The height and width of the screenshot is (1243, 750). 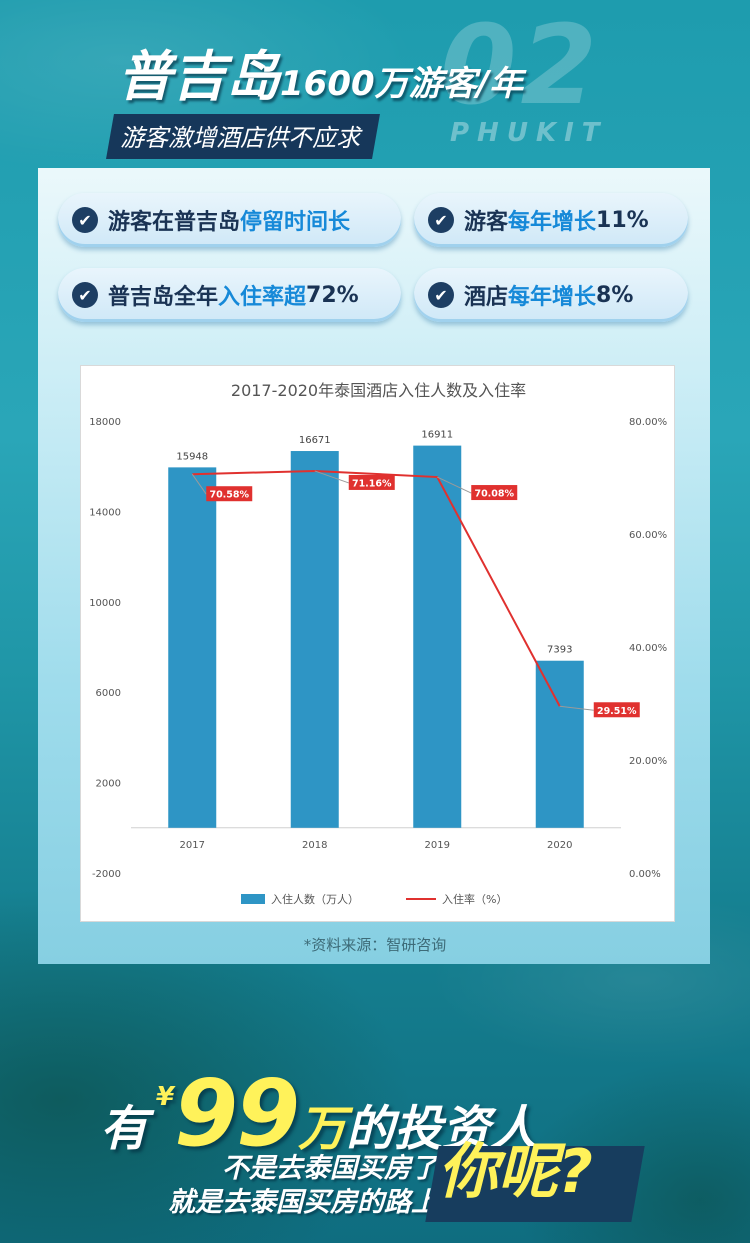 I want to click on slogan-headline: 有¥99万的投资人, so click(x=319, y=1114).